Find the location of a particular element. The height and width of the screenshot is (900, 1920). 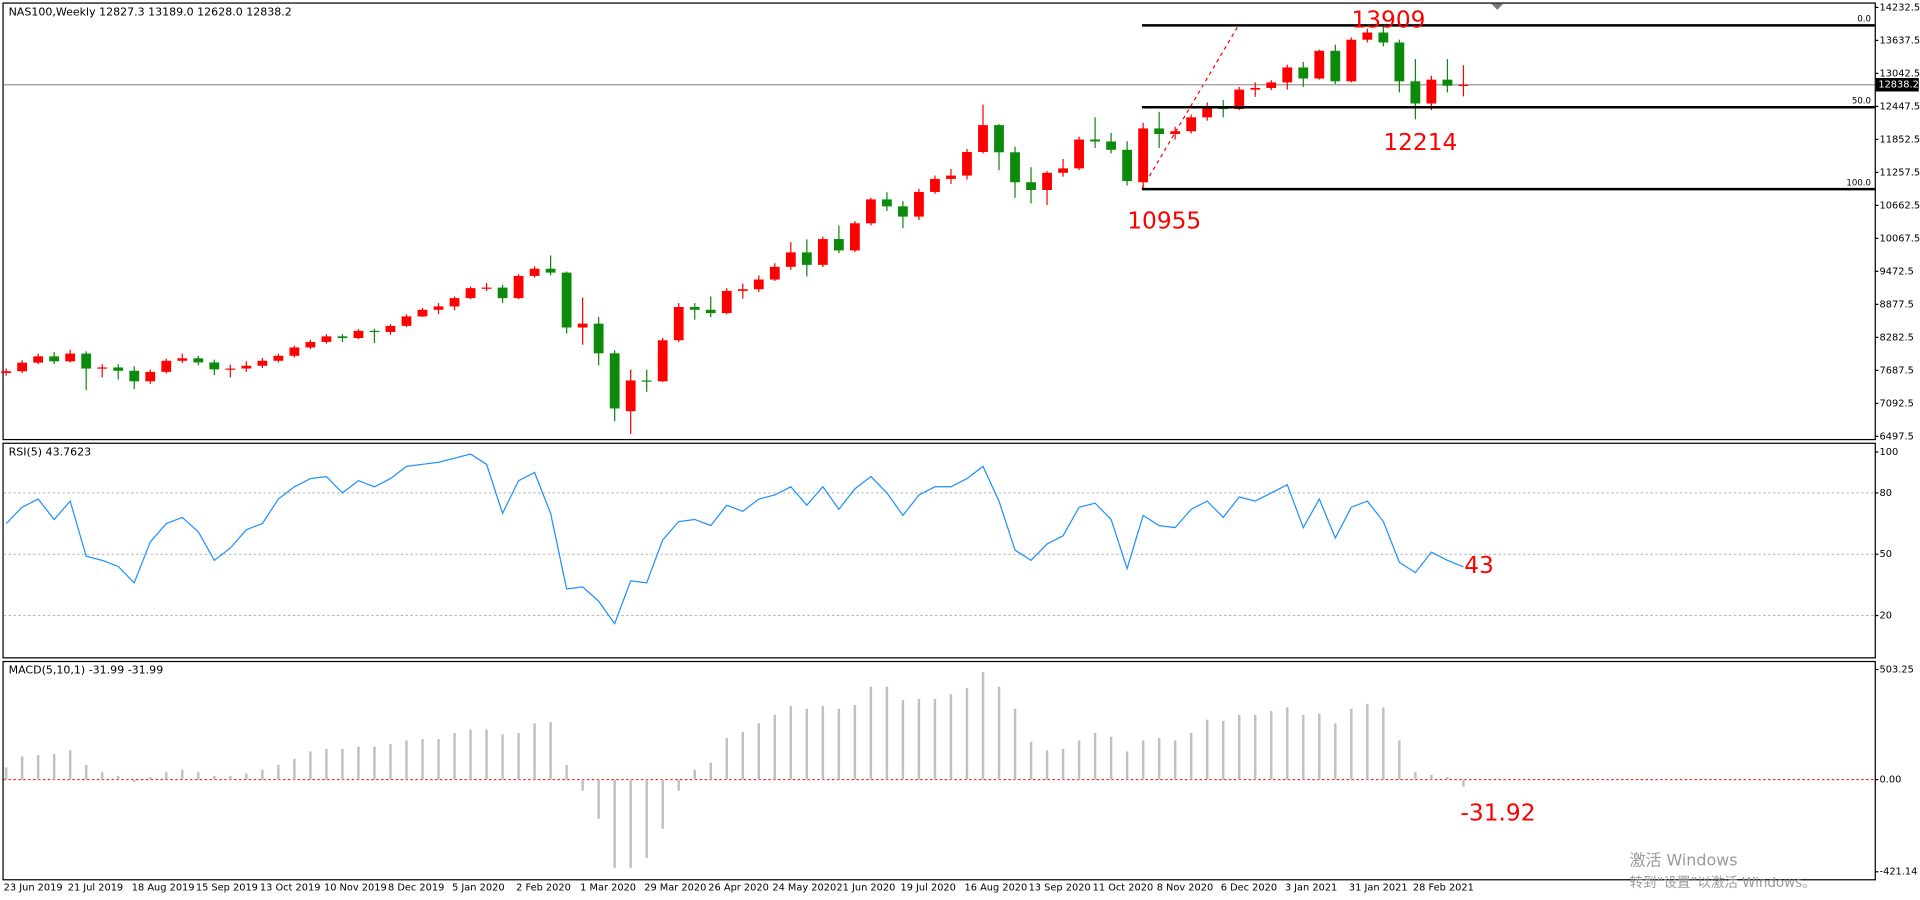

x-tick-label: 26 Apr 2020 is located at coordinates (738, 888).